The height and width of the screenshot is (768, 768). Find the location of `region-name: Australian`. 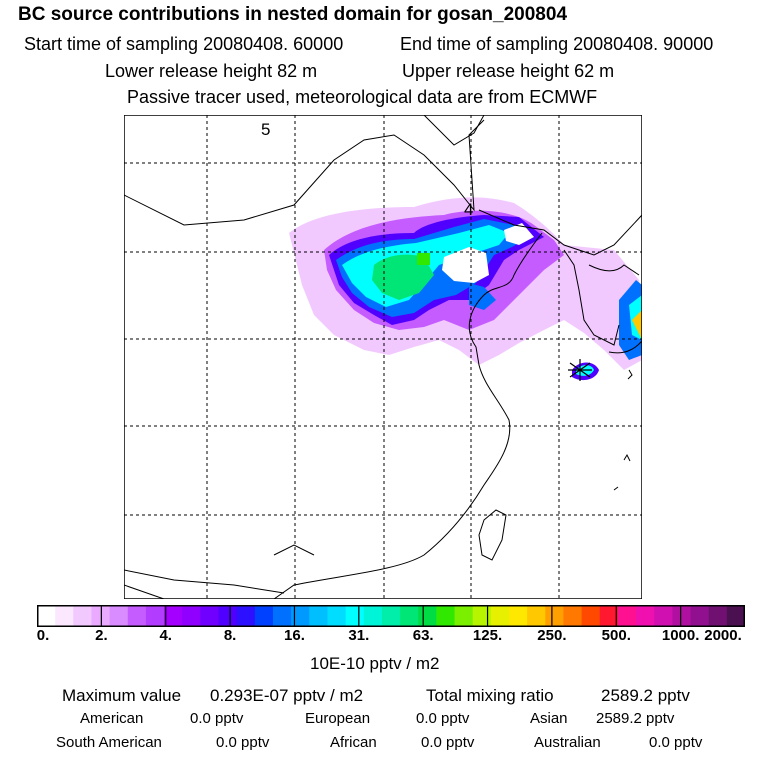

region-name: Australian is located at coordinates (567, 742).